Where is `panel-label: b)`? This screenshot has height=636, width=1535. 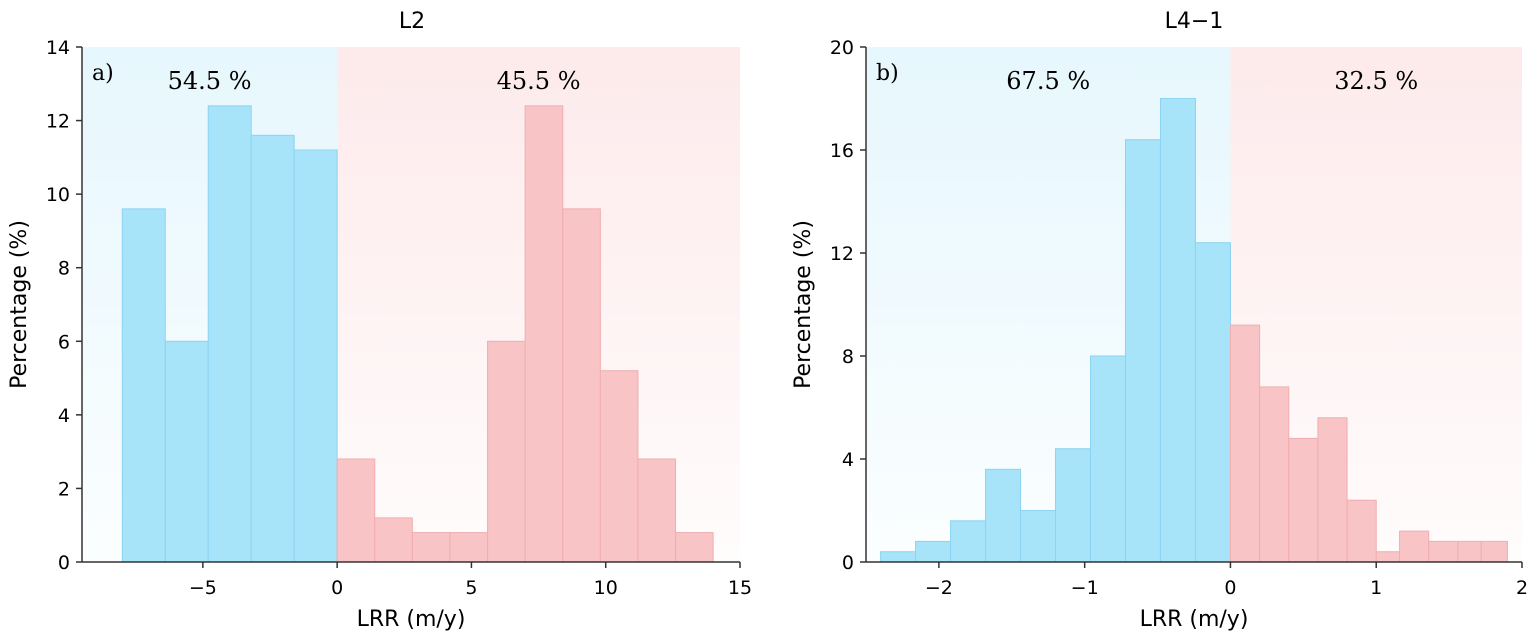 panel-label: b) is located at coordinates (887, 73).